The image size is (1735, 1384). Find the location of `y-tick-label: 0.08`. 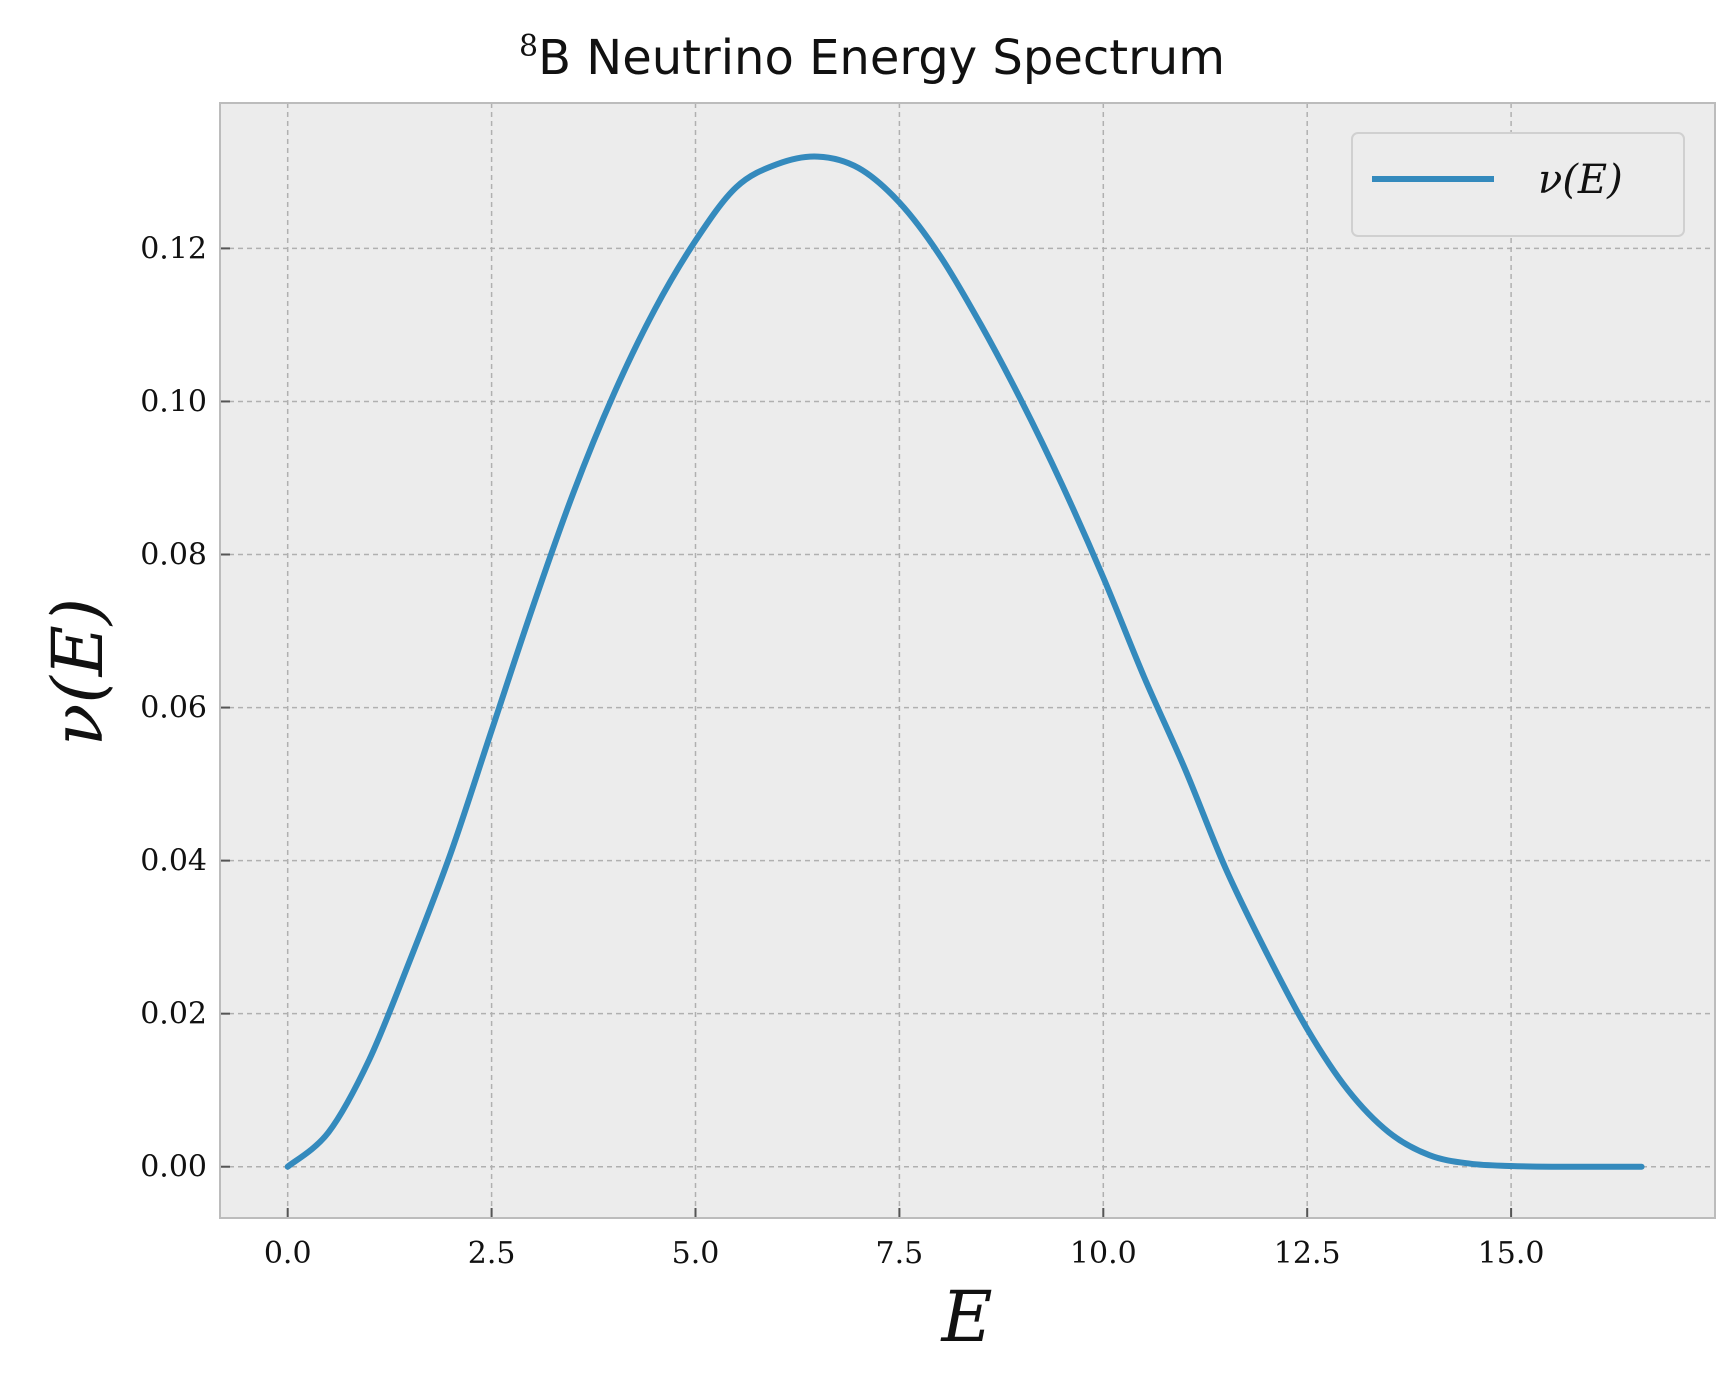

y-tick-label: 0.08 is located at coordinates (173, 555).